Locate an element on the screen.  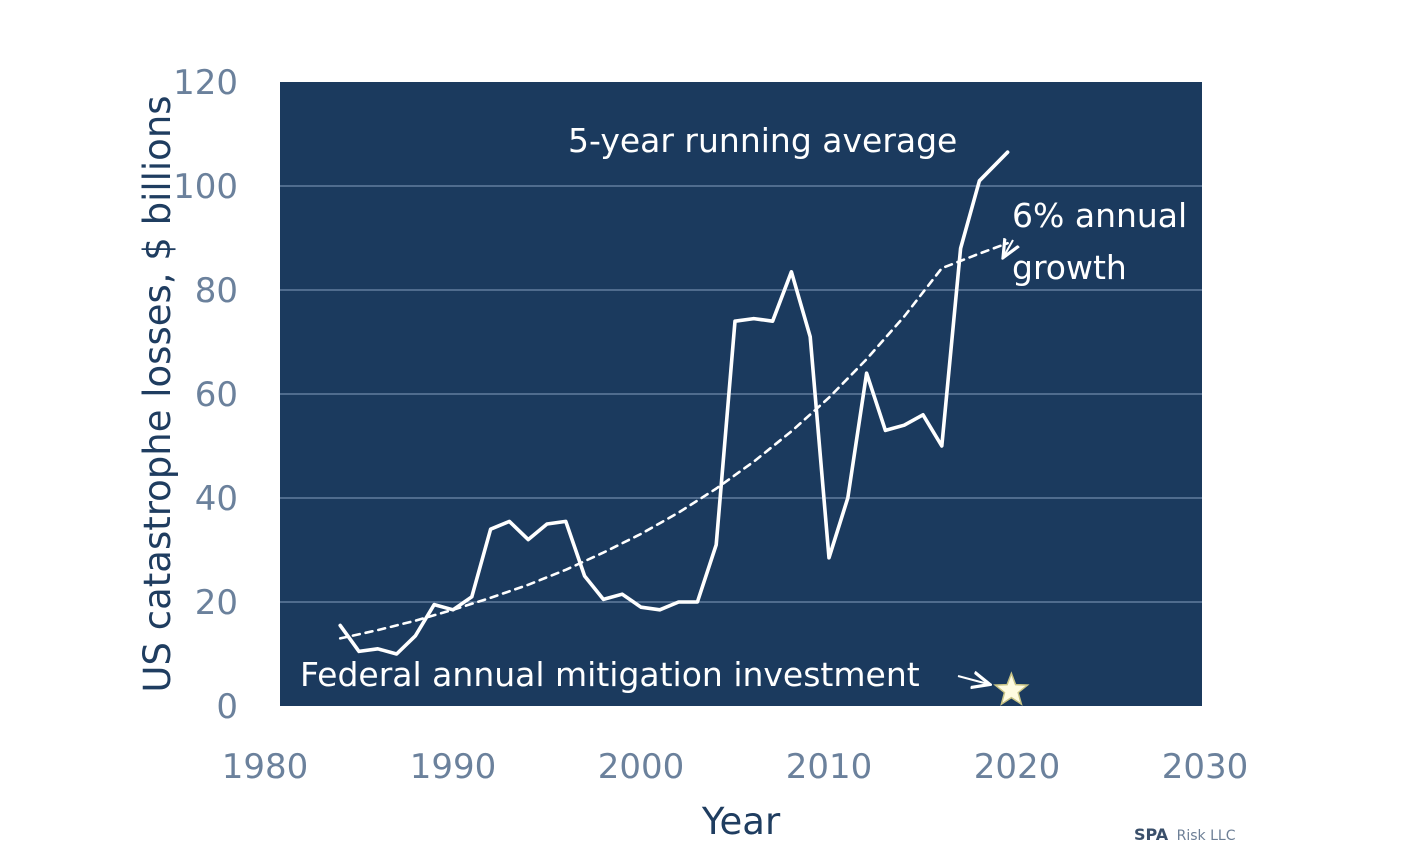
y-tick-label: 80 is located at coordinates (216, 291).